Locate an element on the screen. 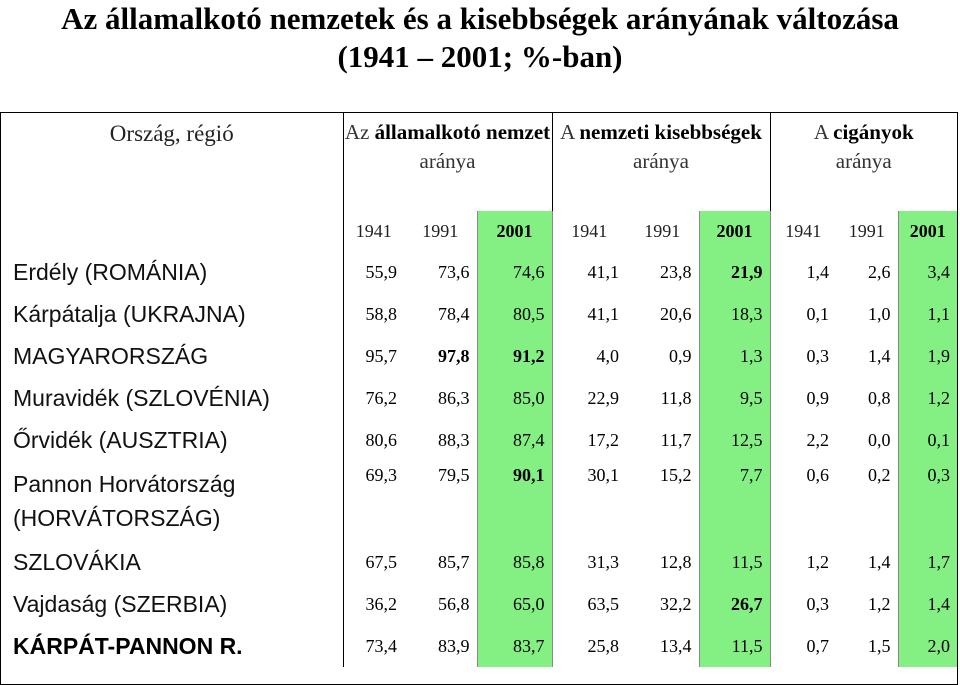 The image size is (960, 685). table-cell: 67,5 is located at coordinates (373, 562).